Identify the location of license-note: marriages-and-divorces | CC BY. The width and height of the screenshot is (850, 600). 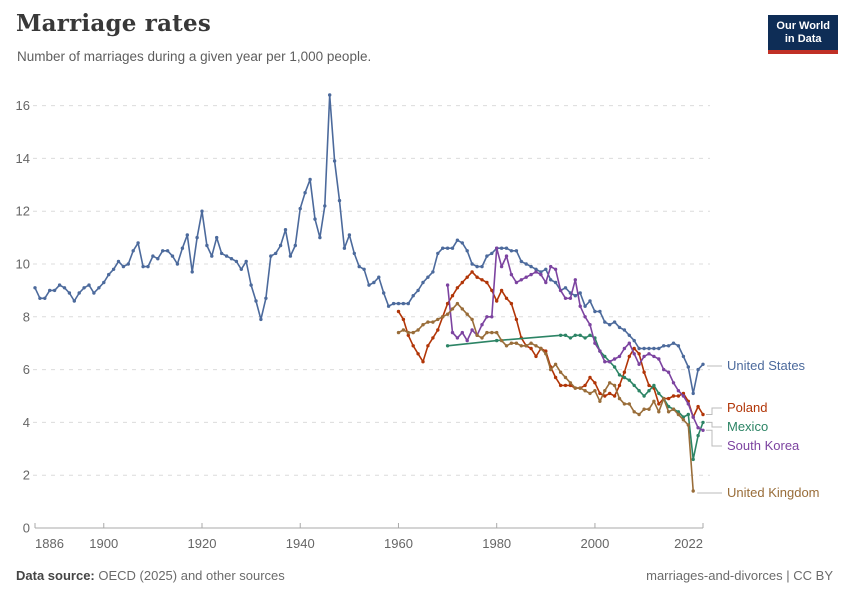
(739, 575).